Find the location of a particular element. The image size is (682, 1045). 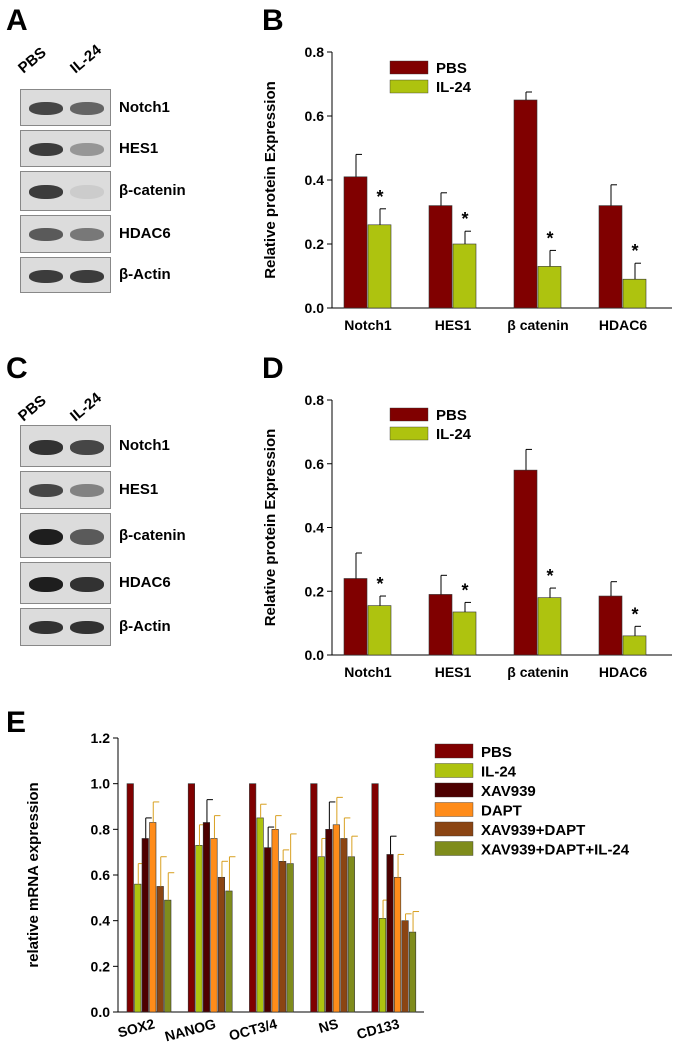

x-tick-label: HES1 is located at coordinates (453, 325).